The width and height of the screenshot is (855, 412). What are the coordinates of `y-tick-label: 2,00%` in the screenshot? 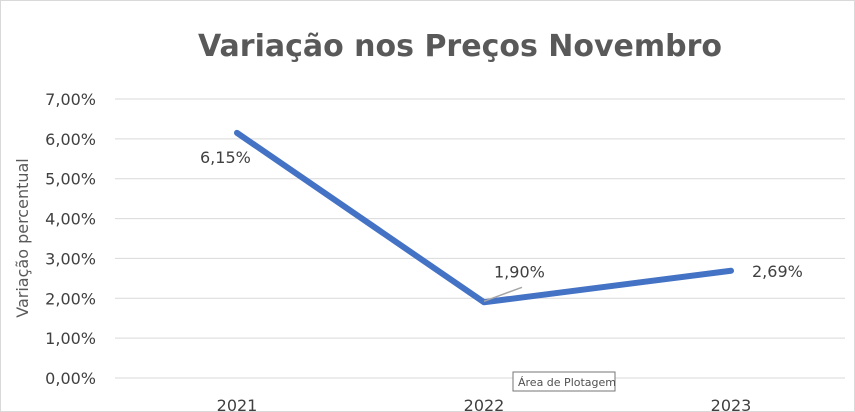 It's located at (70, 298).